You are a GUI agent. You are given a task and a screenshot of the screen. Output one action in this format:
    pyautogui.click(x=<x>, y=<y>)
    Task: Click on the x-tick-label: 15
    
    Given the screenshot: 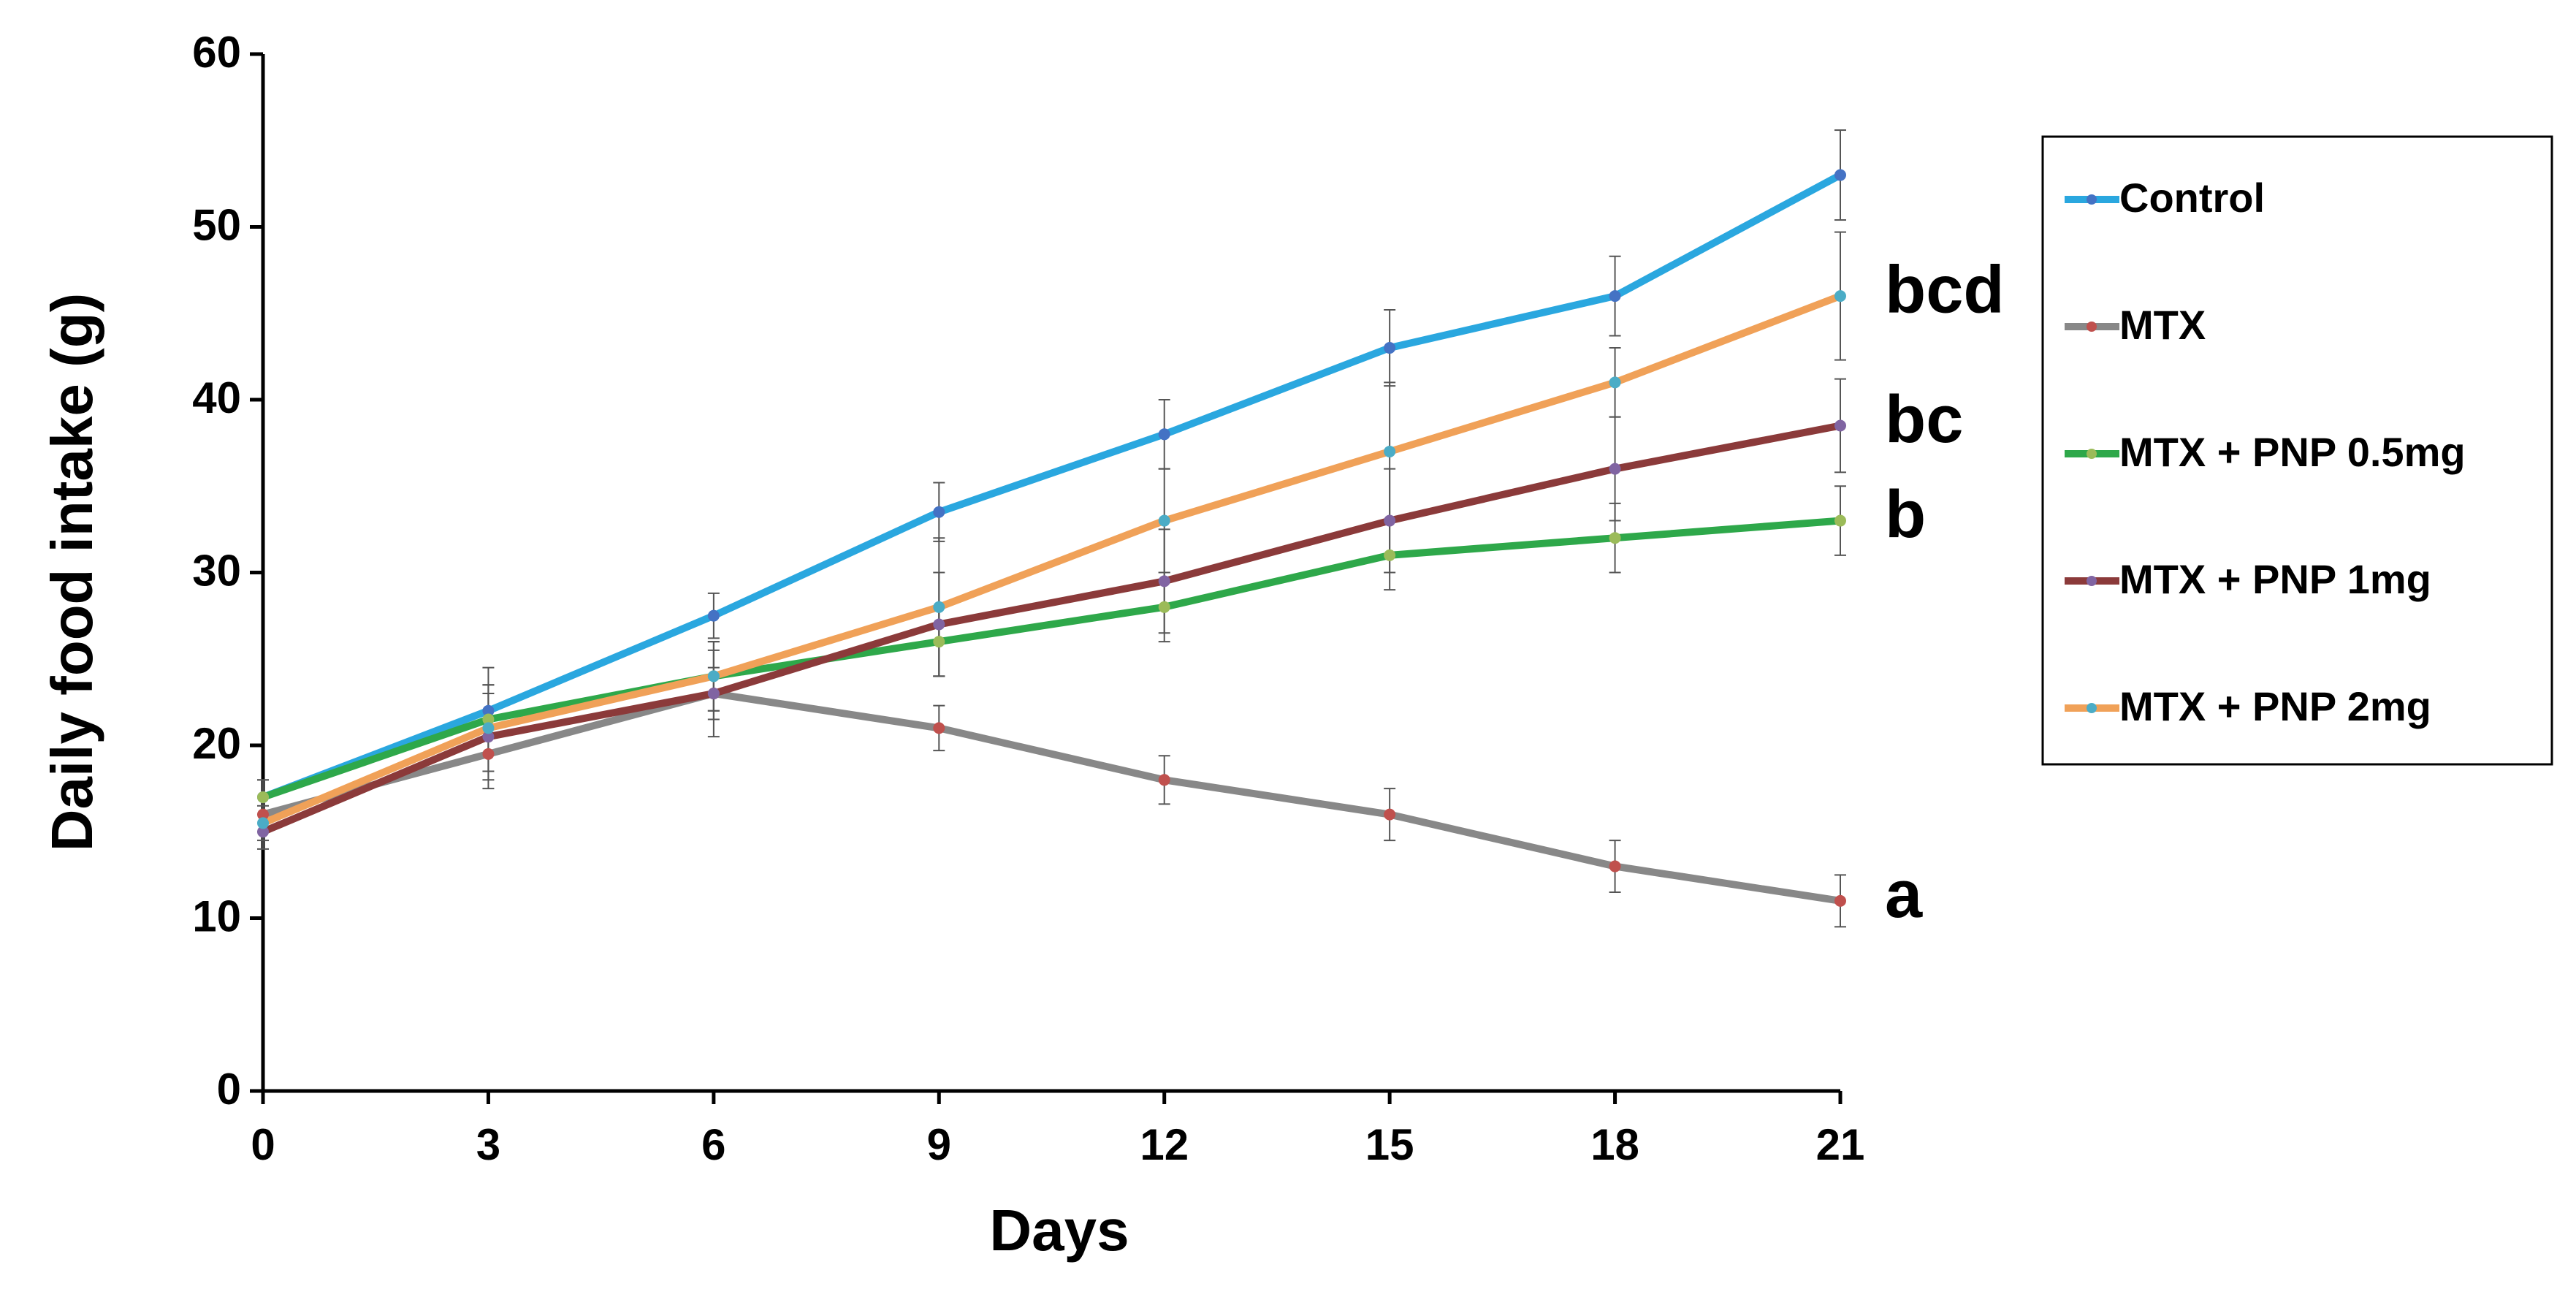 What is the action you would take?
    pyautogui.click(x=1390, y=1144)
    